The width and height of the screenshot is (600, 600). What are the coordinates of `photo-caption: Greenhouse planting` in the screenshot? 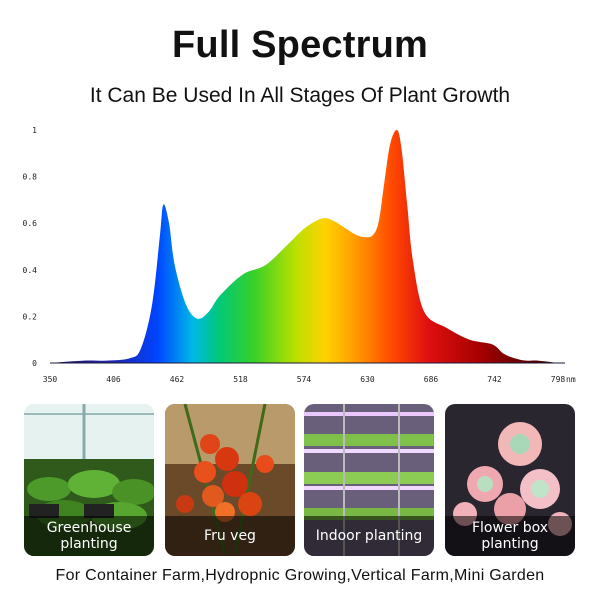 It's located at (89, 536).